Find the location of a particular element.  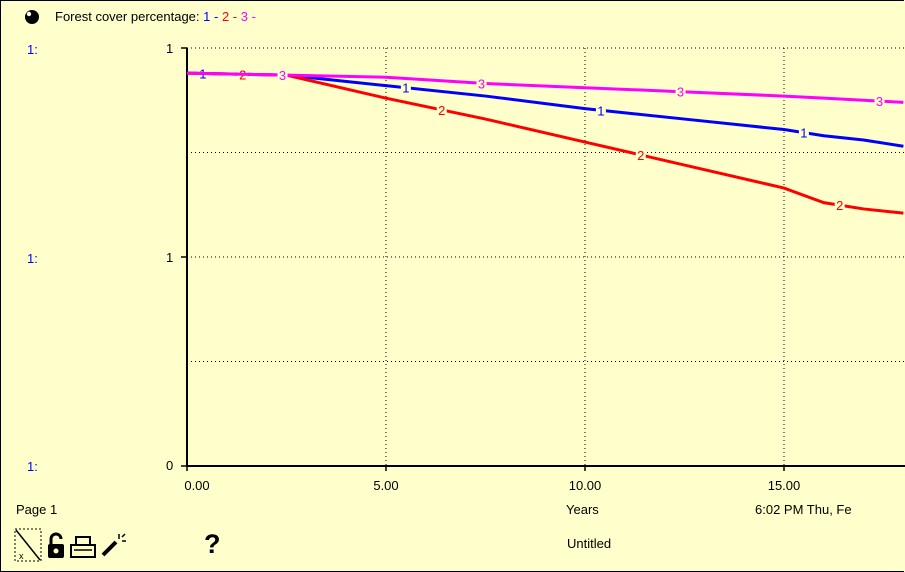

x-tick-label: 10.00 is located at coordinates (585, 485).